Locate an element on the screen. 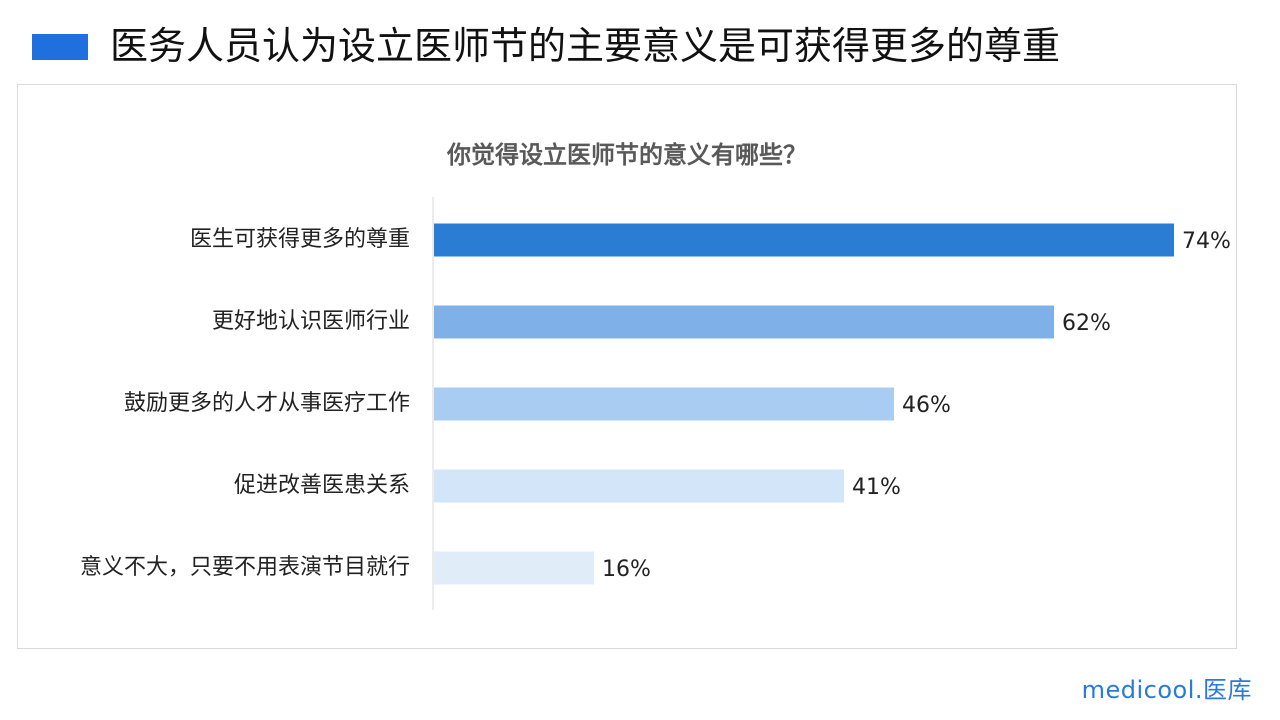  category-label: 医生可获得更多的尊重 is located at coordinates (299, 239).